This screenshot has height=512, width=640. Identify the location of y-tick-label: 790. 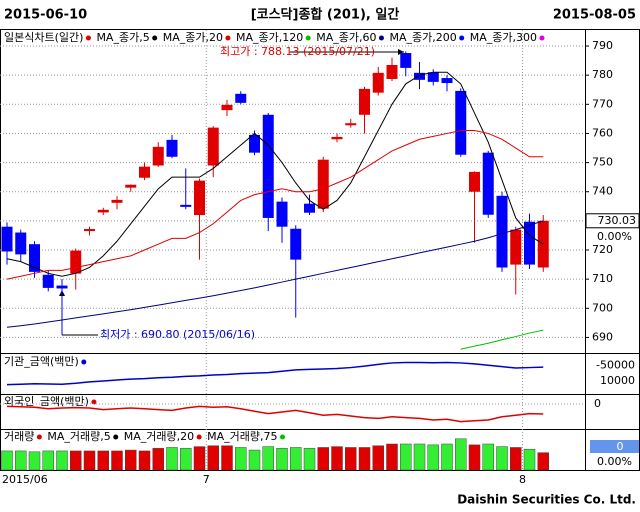
(602, 45).